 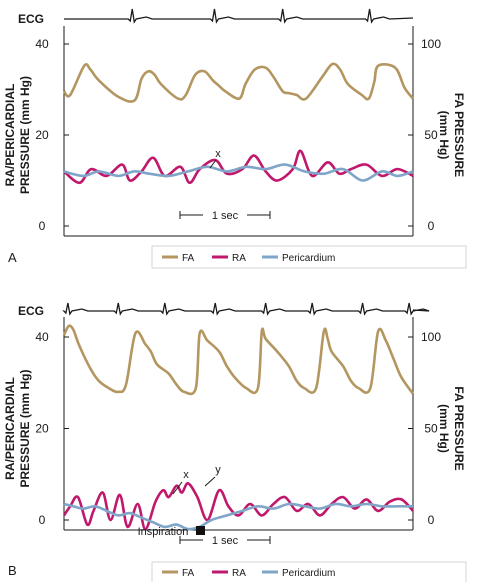 What do you see at coordinates (200, 530) in the screenshot?
I see `inspiration-marker` at bounding box center [200, 530].